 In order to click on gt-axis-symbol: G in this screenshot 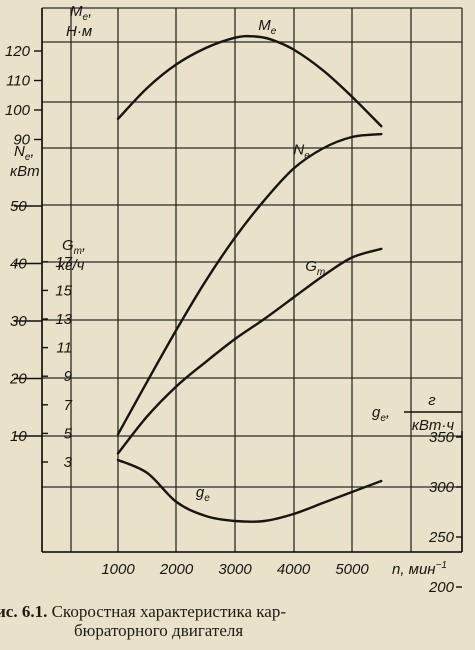, I will do `click(68, 245)`.